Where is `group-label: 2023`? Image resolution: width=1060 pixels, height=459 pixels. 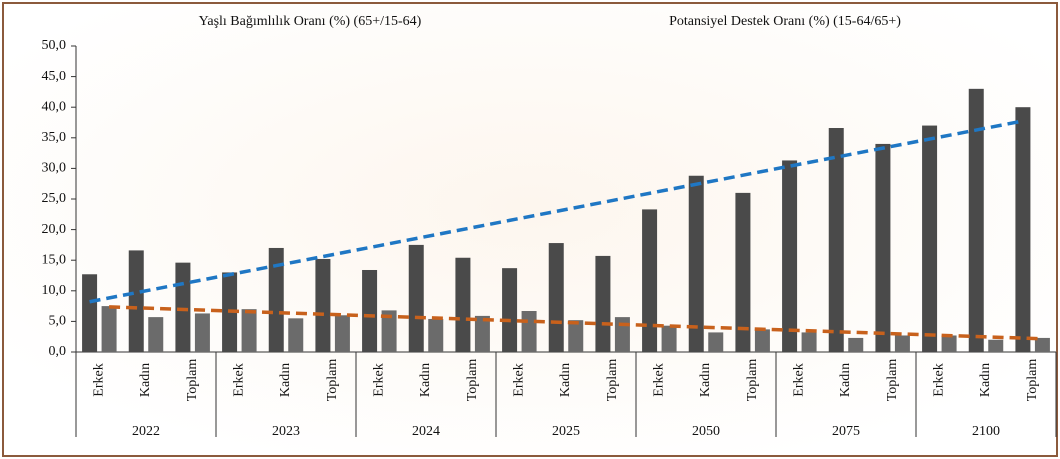 group-label: 2023 is located at coordinates (286, 431).